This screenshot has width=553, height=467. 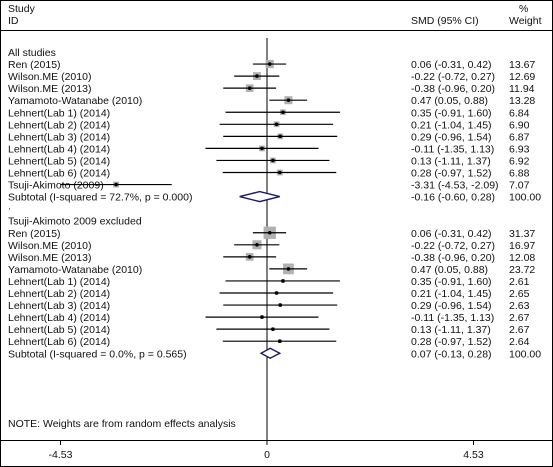 What do you see at coordinates (519, 149) in the screenshot?
I see `study-weight: 6.93` at bounding box center [519, 149].